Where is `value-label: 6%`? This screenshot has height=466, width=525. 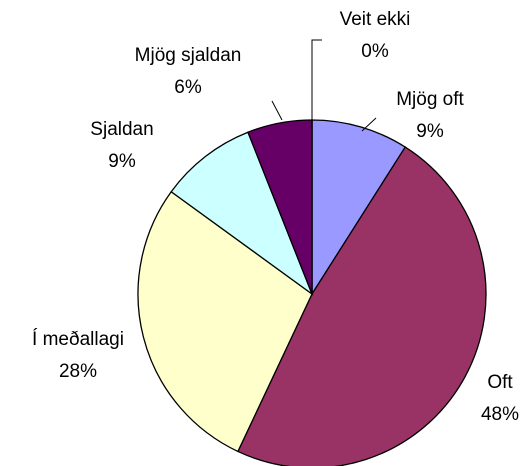 value-label: 6% is located at coordinates (188, 87).